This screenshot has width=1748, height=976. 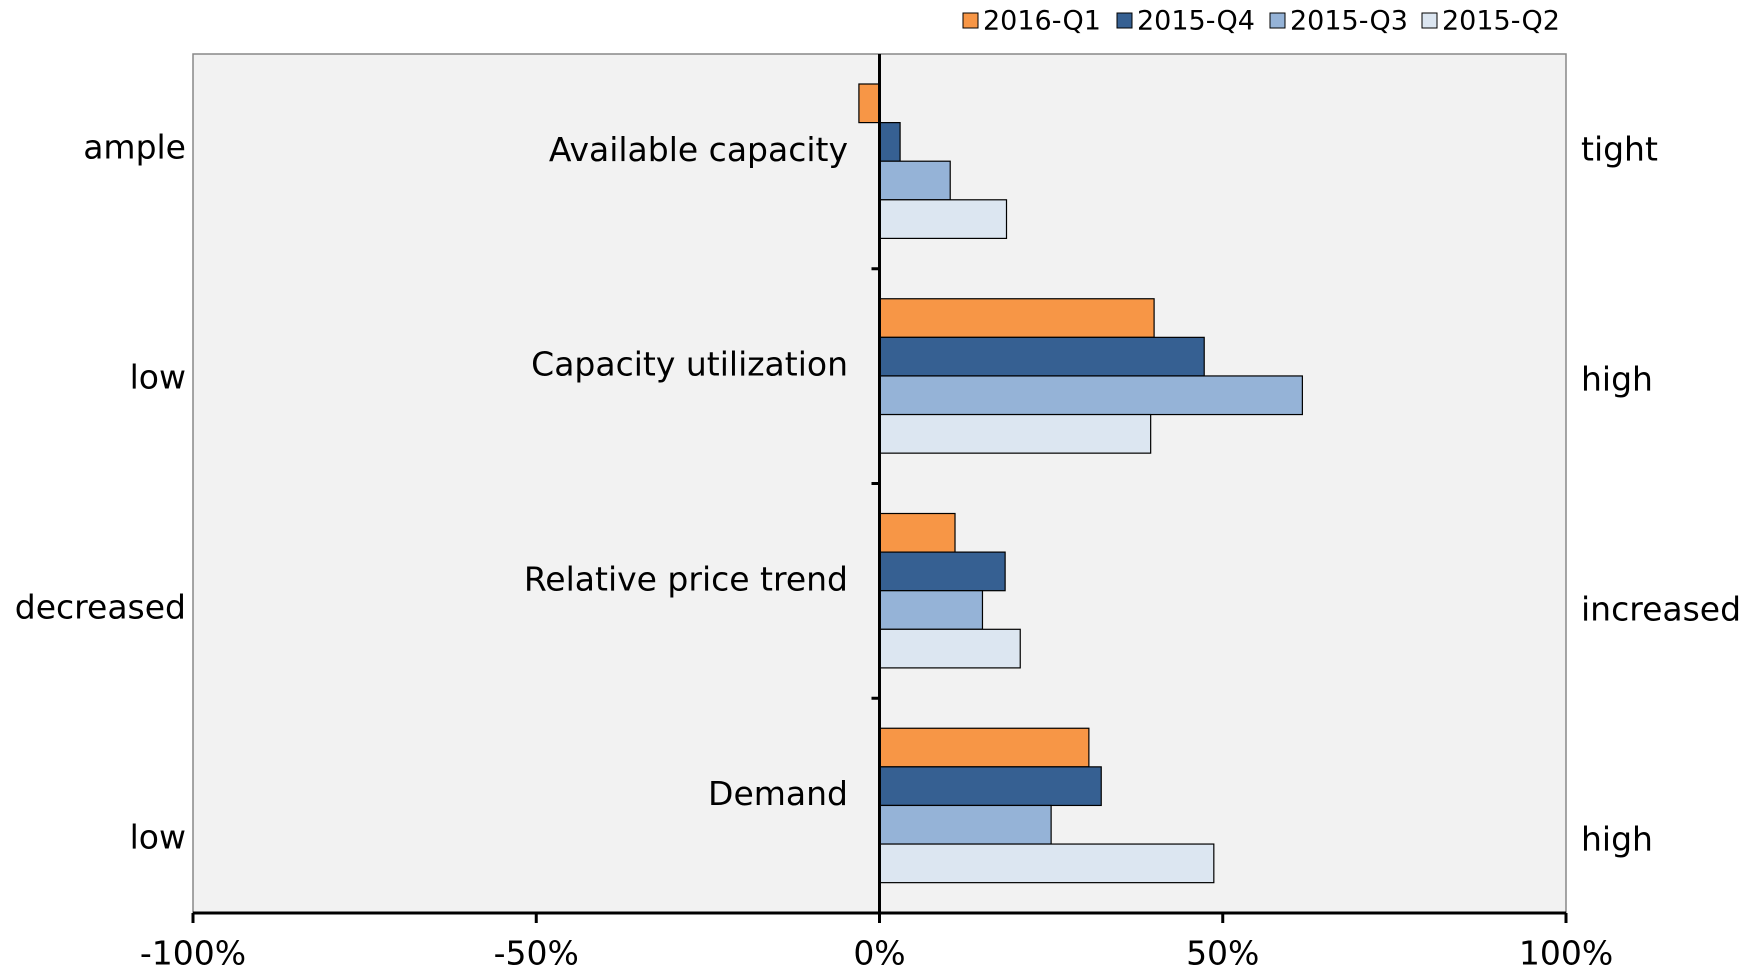 What do you see at coordinates (134, 147) in the screenshot?
I see `left-label: ample` at bounding box center [134, 147].